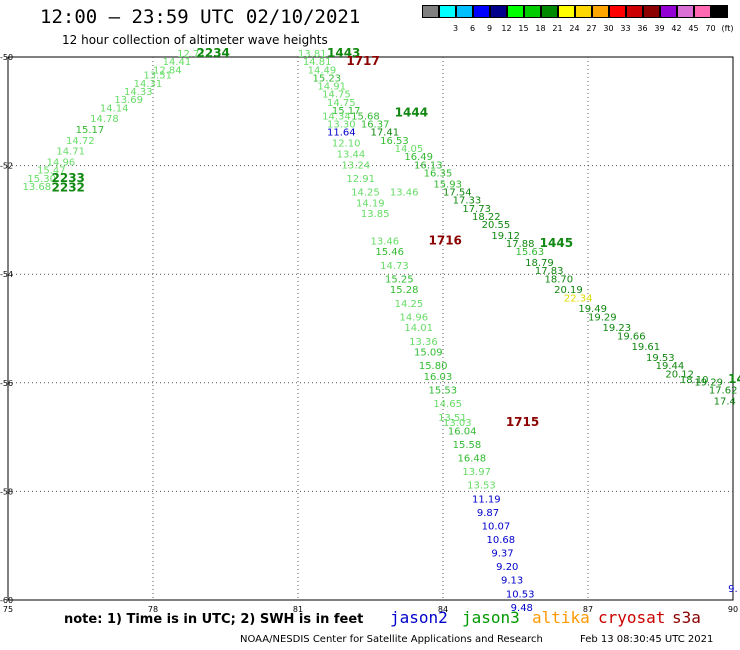  What do you see at coordinates (647, 639) in the screenshot?
I see `generated-timestamp: Feb 13 08:30:45 UTC 2021` at bounding box center [647, 639].